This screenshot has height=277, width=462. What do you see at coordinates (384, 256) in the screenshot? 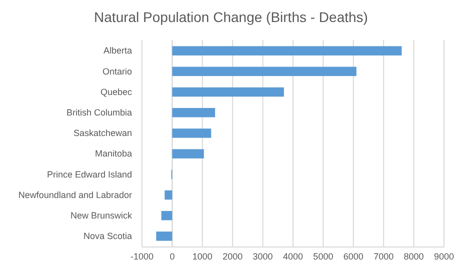
I see `x-tick-label: 7000` at bounding box center [384, 256].